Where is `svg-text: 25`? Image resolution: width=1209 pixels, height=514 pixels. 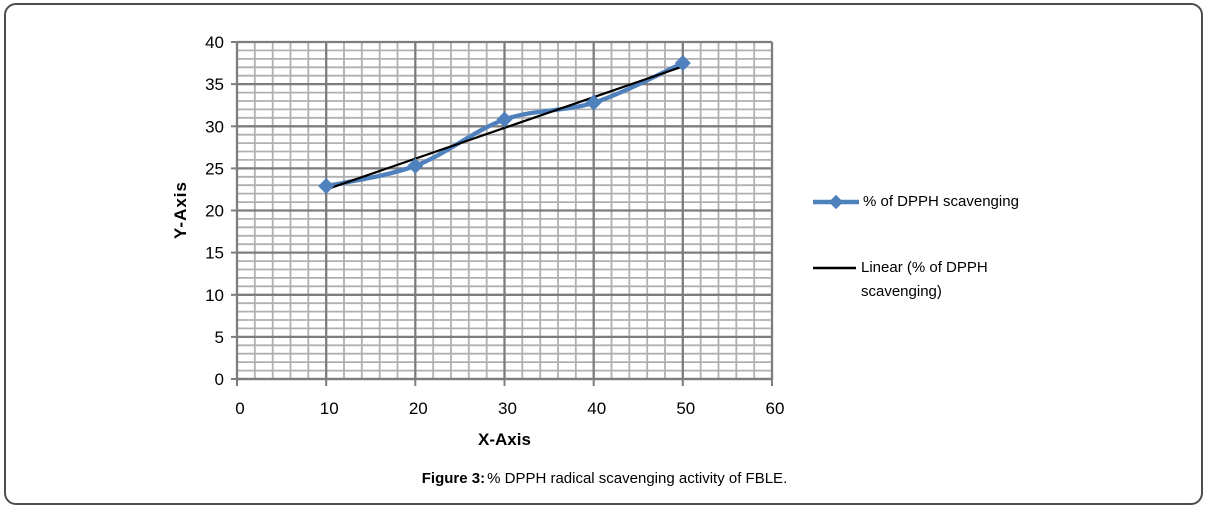 svg-text: 25 is located at coordinates (214, 168).